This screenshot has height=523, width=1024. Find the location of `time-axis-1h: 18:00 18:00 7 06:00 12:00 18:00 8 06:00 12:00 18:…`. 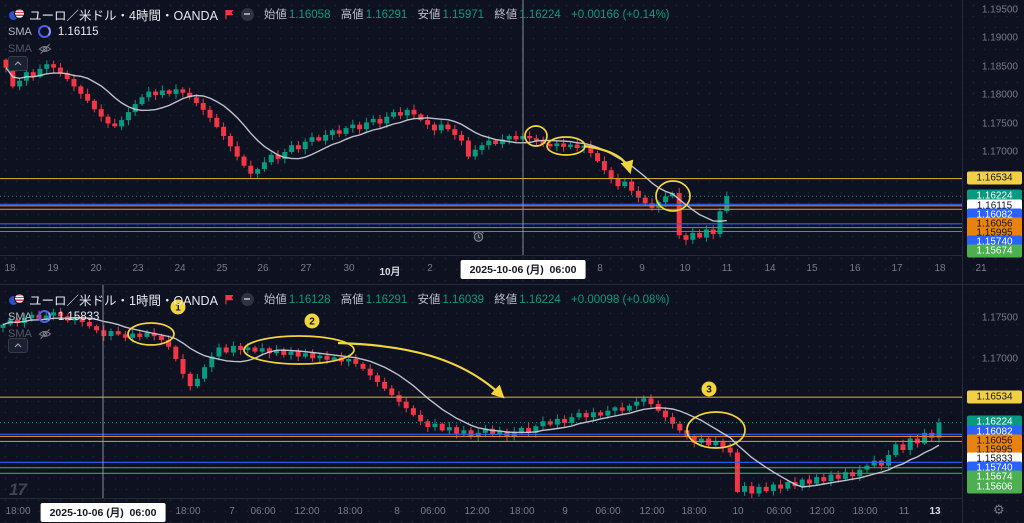

time-axis-1h: 18:00 18:00 7 06:00 12:00 18:00 8 06:00 12:00 18:… is located at coordinates (481, 510).